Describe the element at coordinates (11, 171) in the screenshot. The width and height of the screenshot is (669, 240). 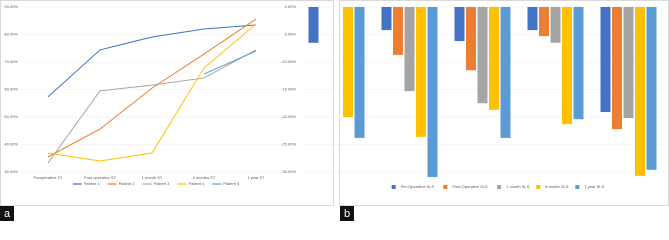
I see `y-tick-label: 30.00%` at that location.